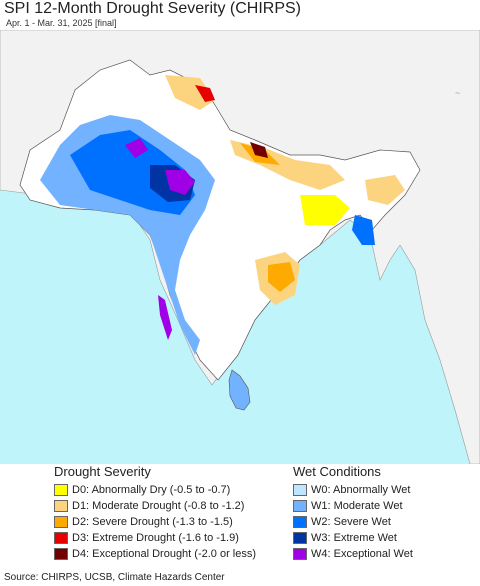  What do you see at coordinates (180, 182) in the screenshot?
I see `wet-exceptional-area` at bounding box center [180, 182].